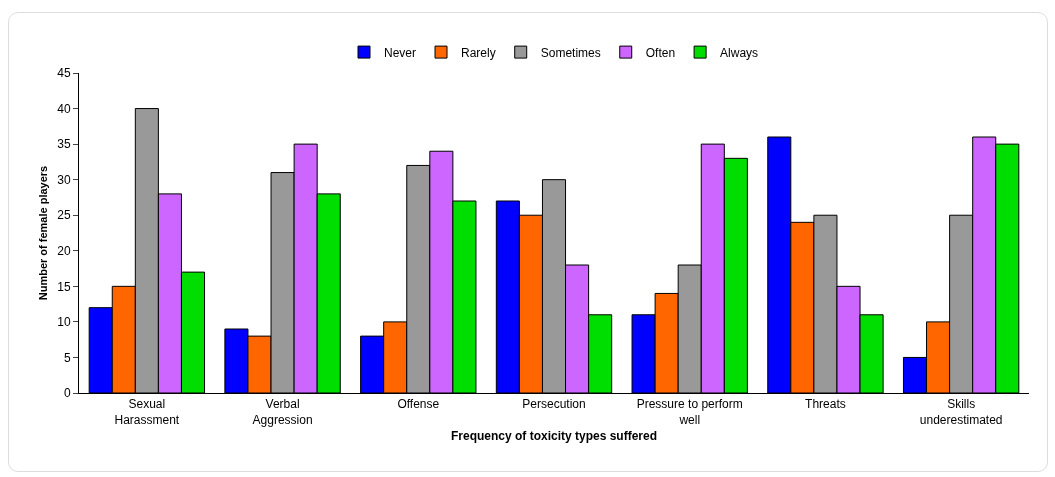 This screenshot has height=477, width=1055. Describe the element at coordinates (64, 144) in the screenshot. I see `y-tick-label: 35` at that location.